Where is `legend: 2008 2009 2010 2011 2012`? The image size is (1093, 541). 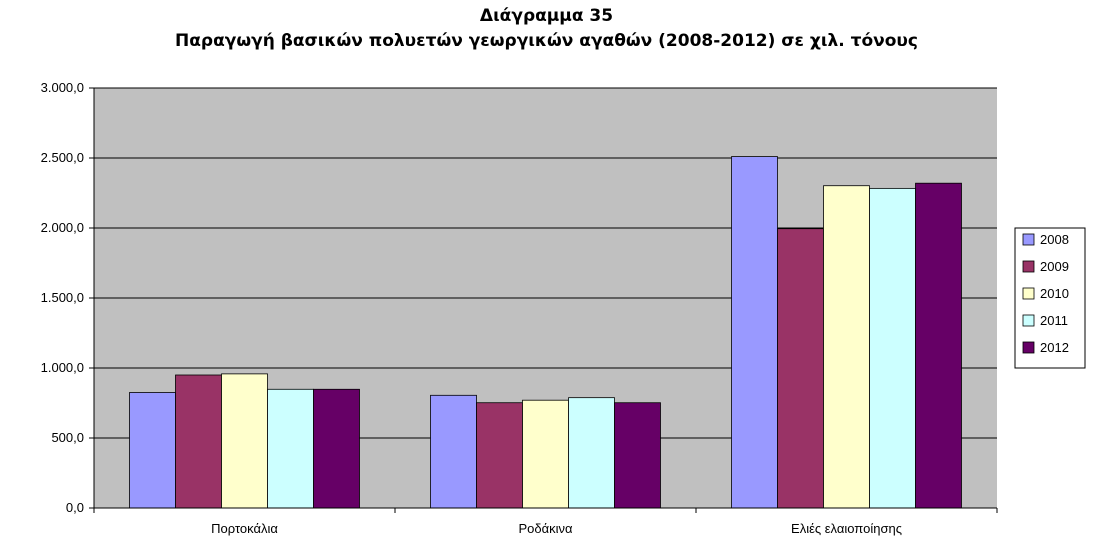
legend: 2008 2009 2010 2011 2012 is located at coordinates (1050, 298).